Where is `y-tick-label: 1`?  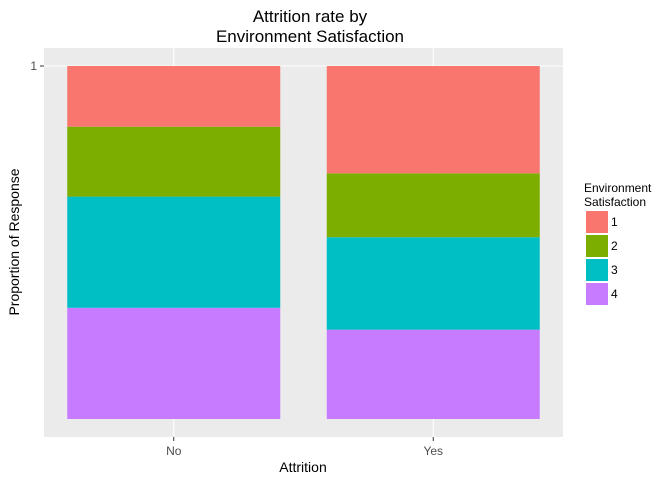
y-tick-label: 1 is located at coordinates (33, 66).